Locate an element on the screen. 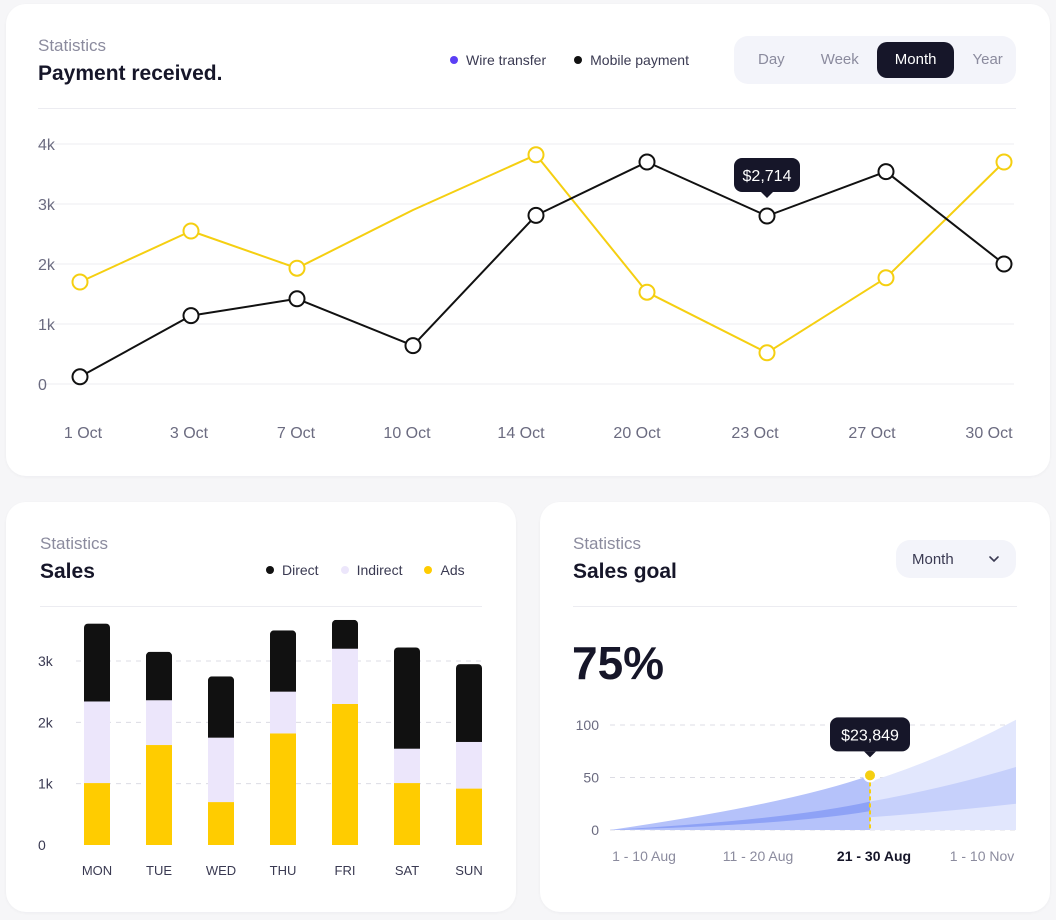 Image resolution: width=1056 pixels, height=920 pixels. payment-divider is located at coordinates (527, 108).